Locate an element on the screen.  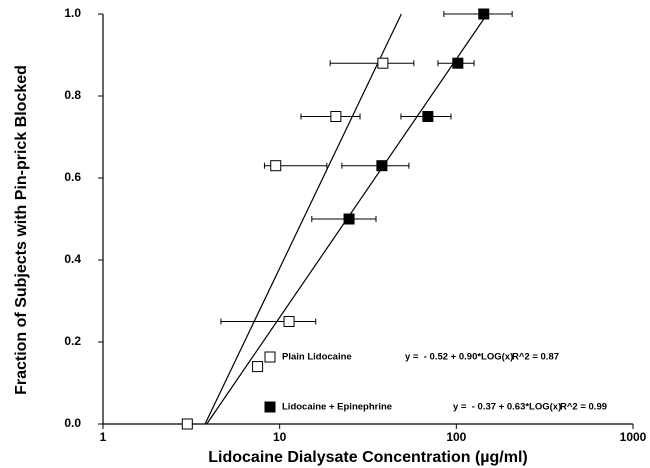
legend-equation: y = - 0.52 + 0.90*LOG(x) is located at coordinates (459, 357).